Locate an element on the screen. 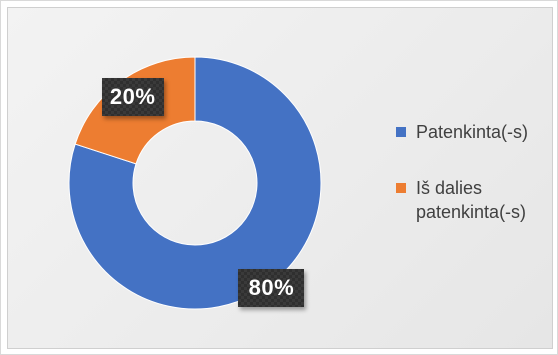 This screenshot has width=558, height=355. legend-label-patenkinta: Patenkinta(-s) is located at coordinates (472, 132).